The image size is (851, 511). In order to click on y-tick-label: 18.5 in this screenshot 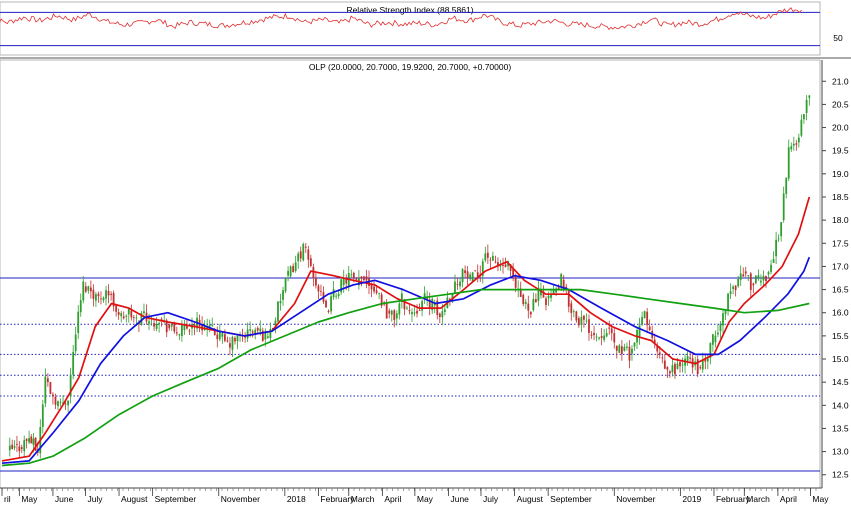, I will do `click(840, 197)`.